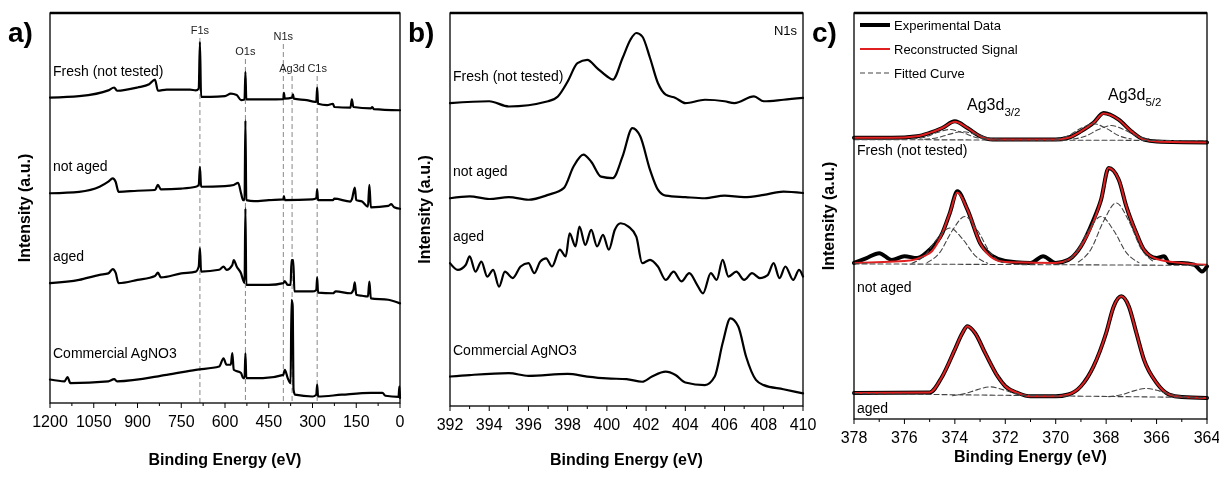 The height and width of the screenshot is (479, 1219). I want to click on ref-line-label: O1s, so click(245, 51).